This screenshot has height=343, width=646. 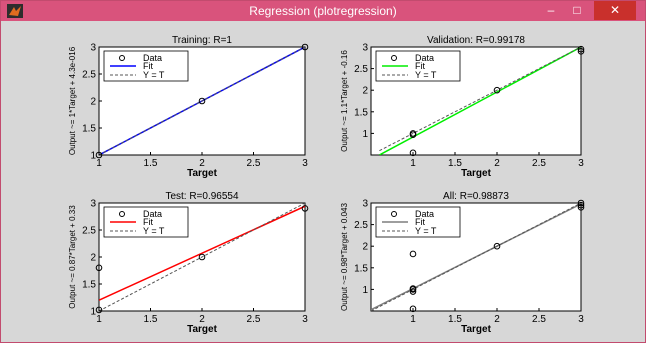 What do you see at coordinates (122, 214) in the screenshot?
I see `test-legend-data-marker` at bounding box center [122, 214].